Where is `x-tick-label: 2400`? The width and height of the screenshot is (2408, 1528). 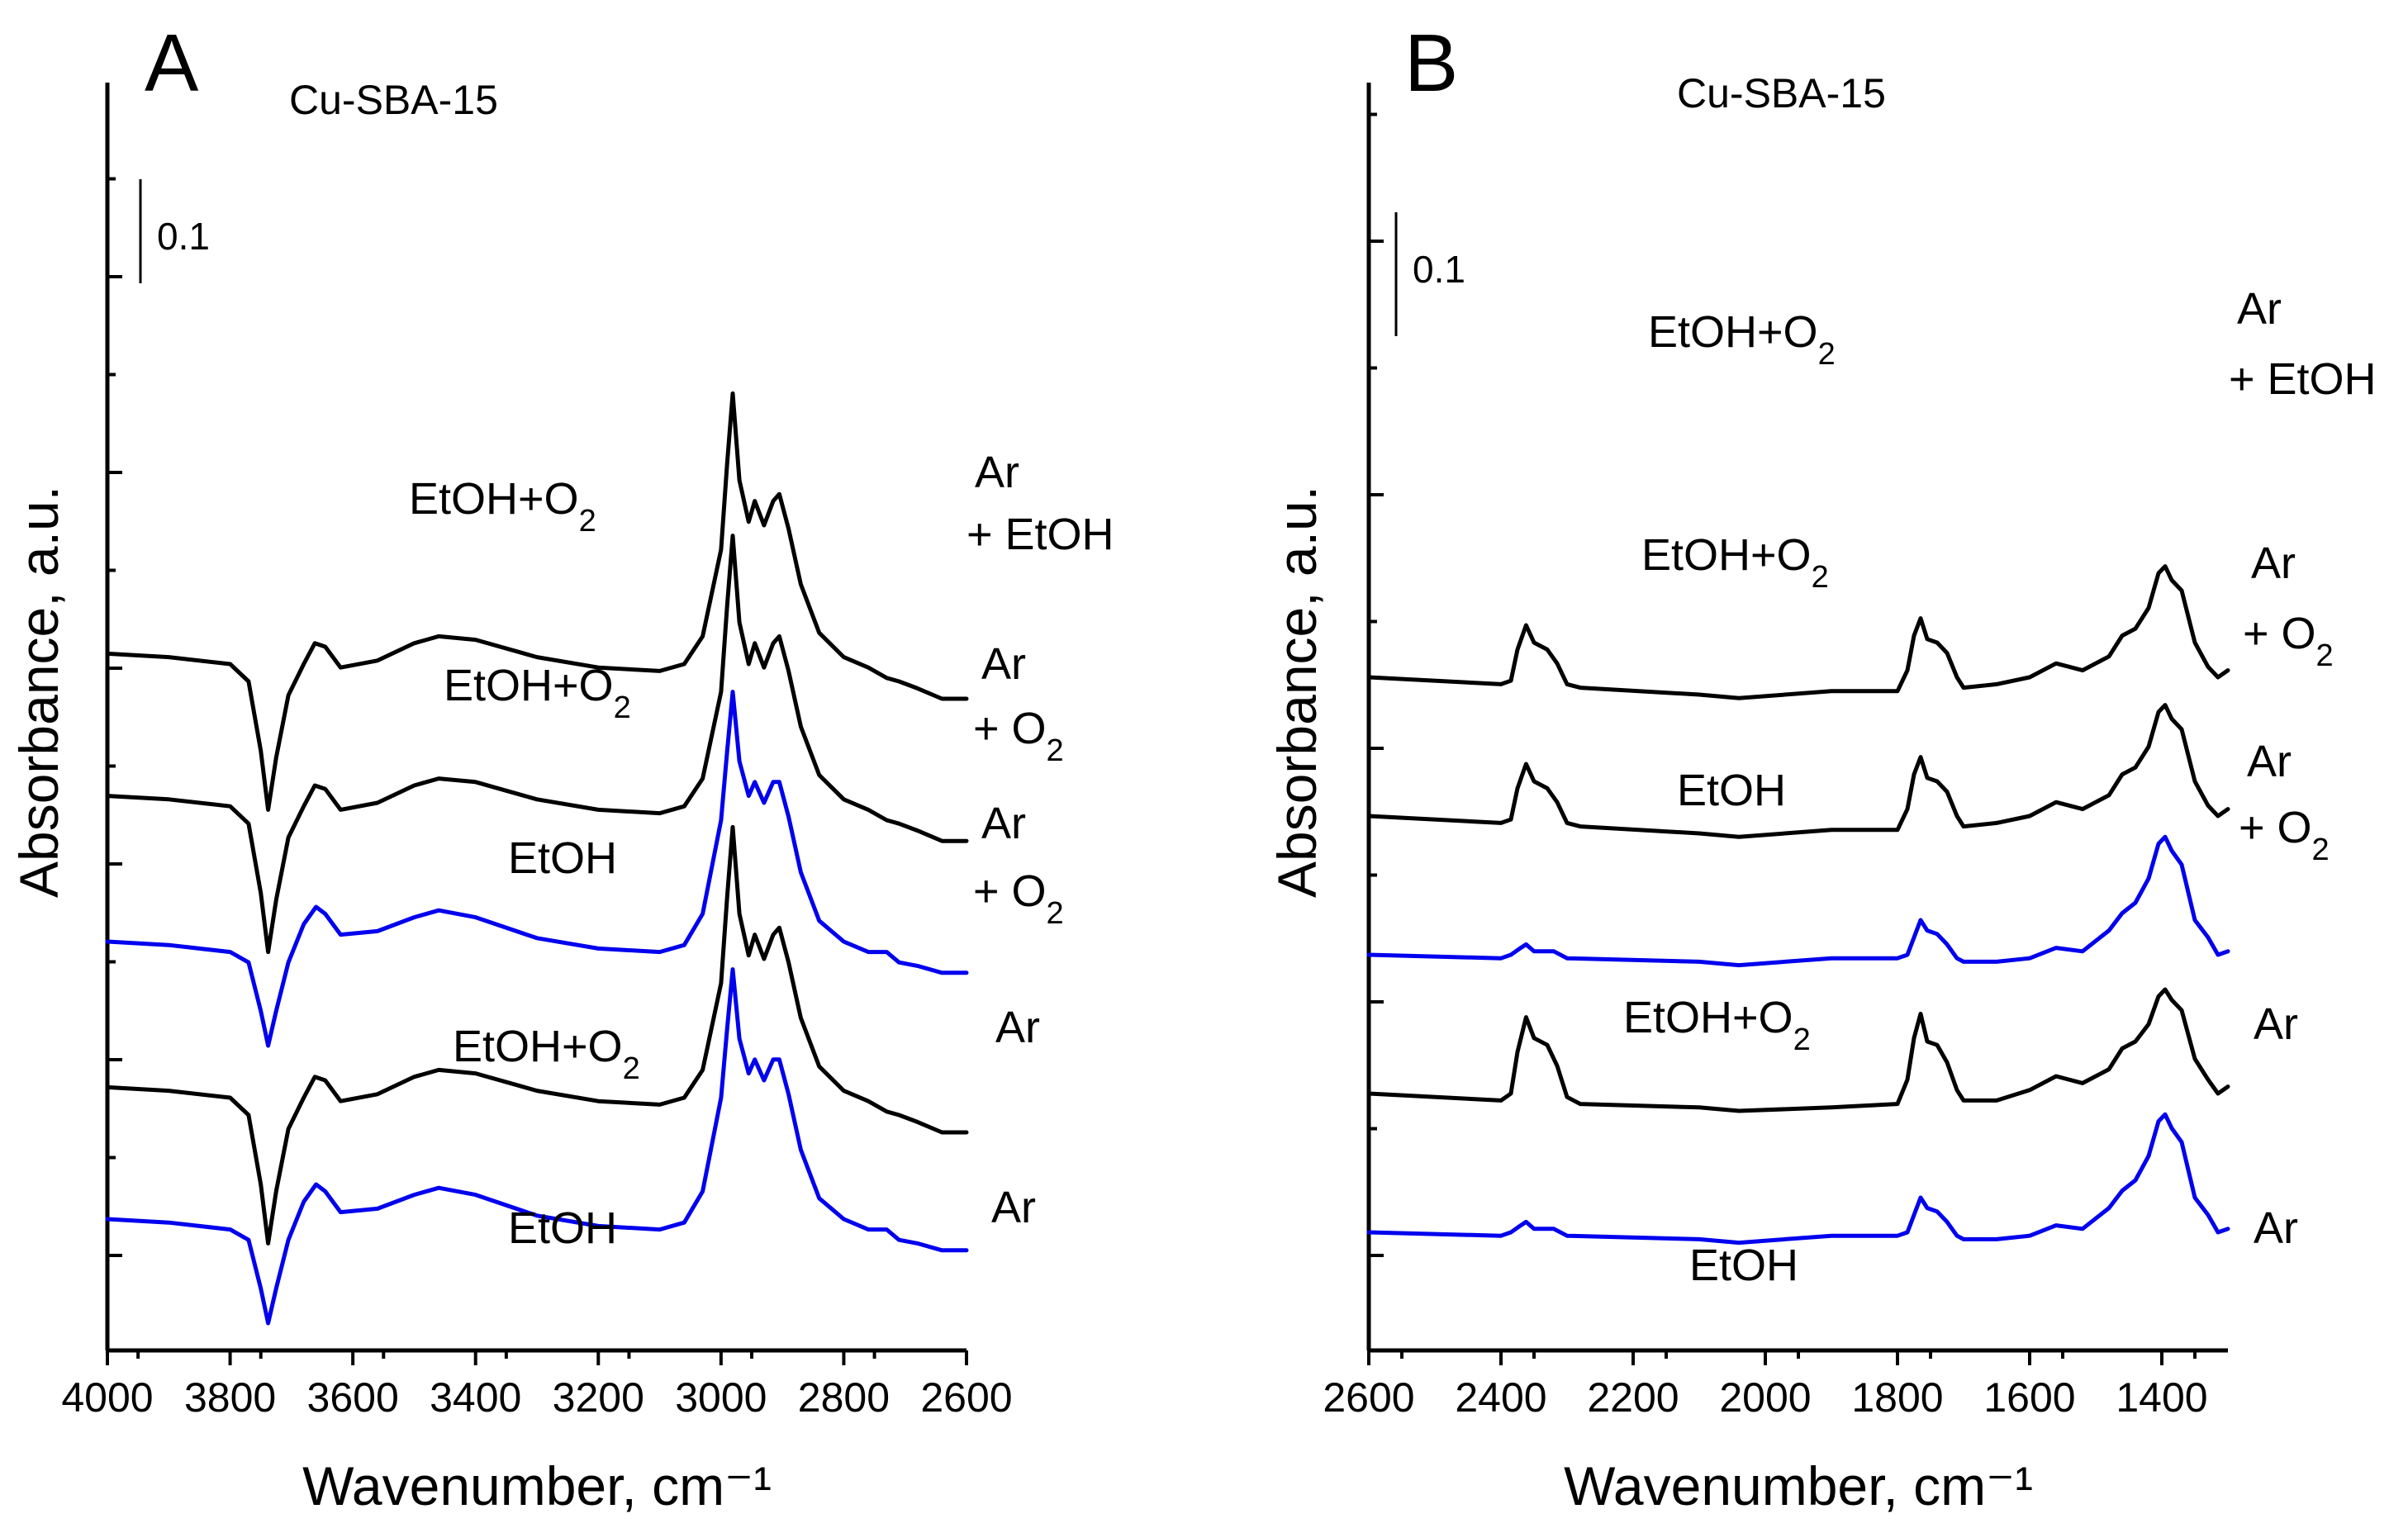 x-tick-label: 2400 is located at coordinates (1501, 1397).